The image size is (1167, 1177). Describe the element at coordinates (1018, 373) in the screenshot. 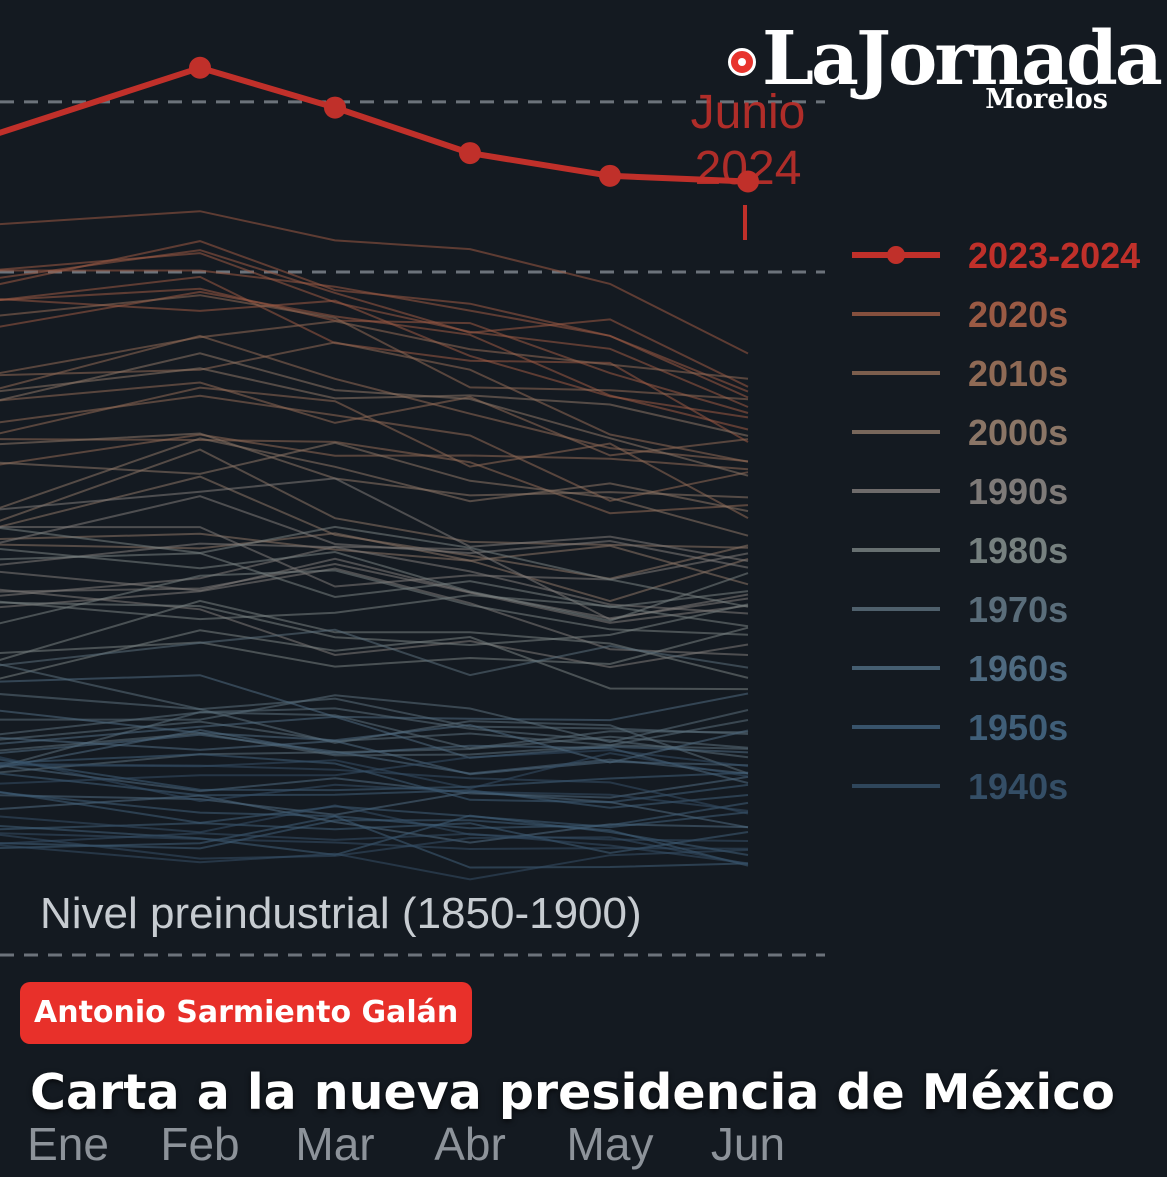

I see `legend-label-2010s: 2010s` at that location.